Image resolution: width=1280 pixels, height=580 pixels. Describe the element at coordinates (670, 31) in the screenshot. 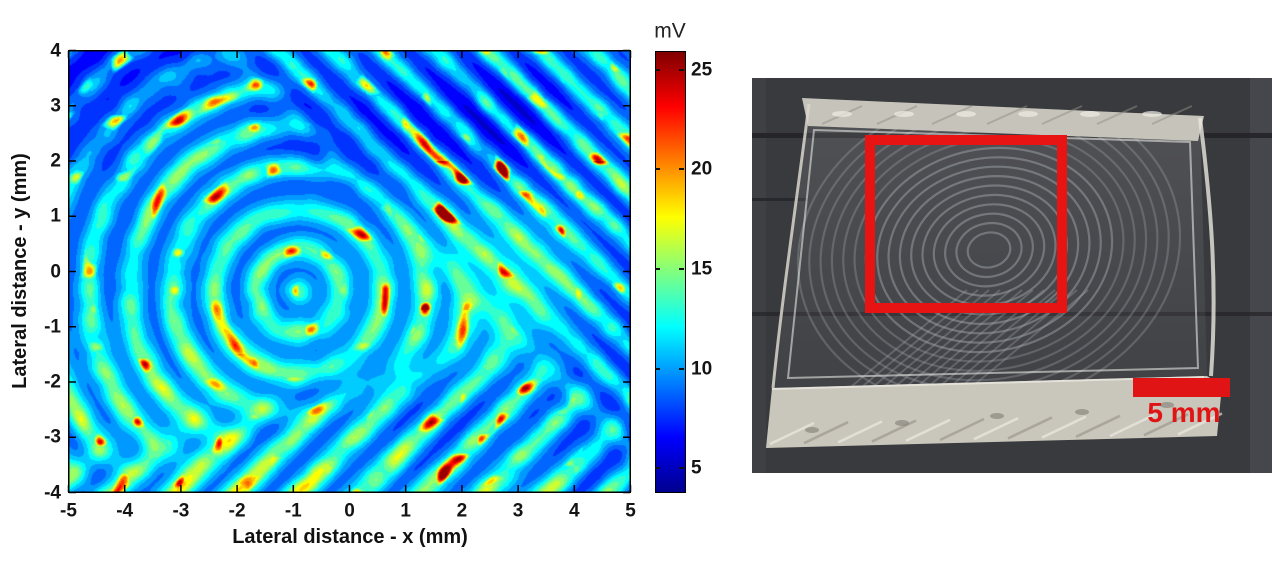

I see `colorbar-title: mV` at that location.